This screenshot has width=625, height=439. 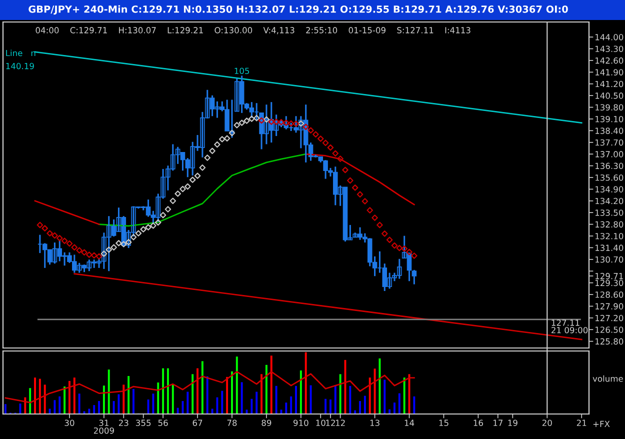 I want to click on y-tick-label: 129.71, so click(x=609, y=276).